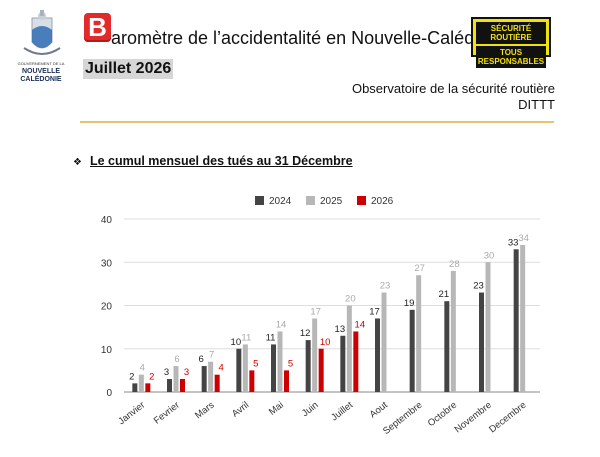 The height and width of the screenshot is (457, 600). What do you see at coordinates (489, 255) in the screenshot?
I see `data-label: 30` at bounding box center [489, 255].